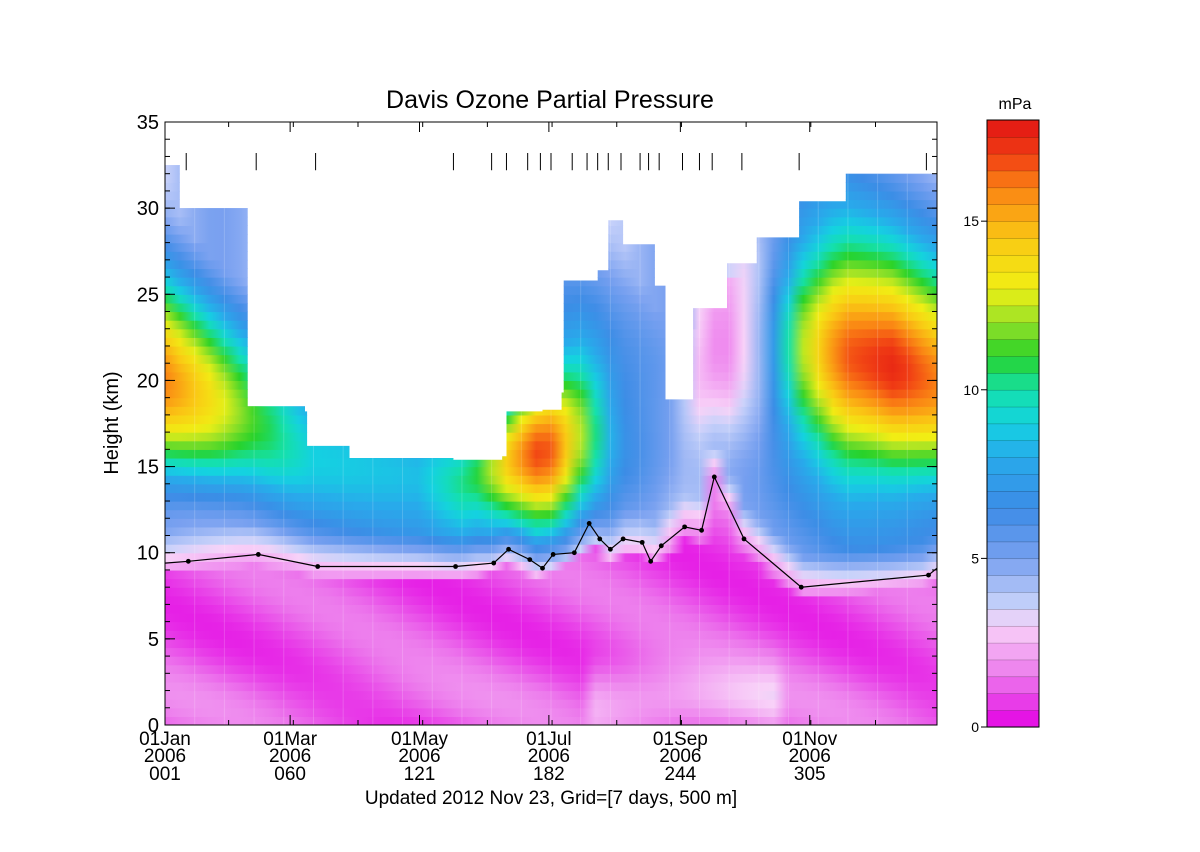 The height and width of the screenshot is (852, 1200). I want to click on y-tick-label: 15, so click(148, 468).